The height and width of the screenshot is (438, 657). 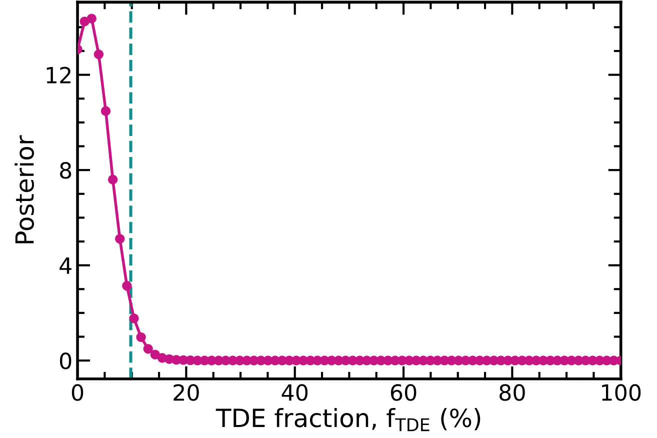 What do you see at coordinates (66, 170) in the screenshot?
I see `y-tick-label: 8` at bounding box center [66, 170].